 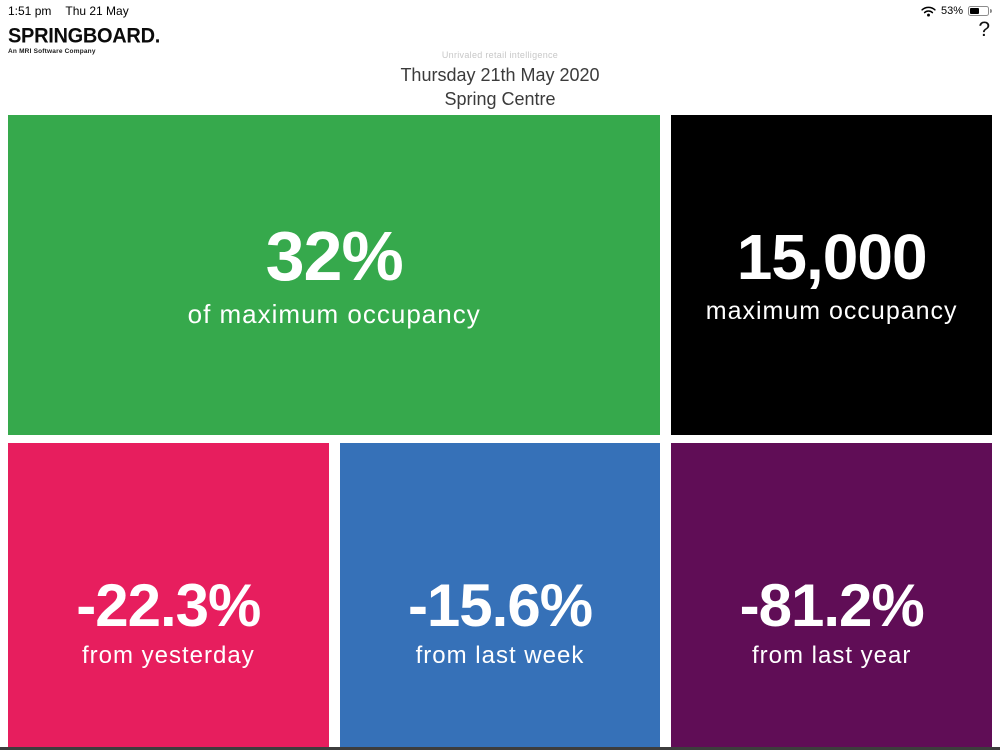 What do you see at coordinates (30, 11) in the screenshot?
I see `clock-label: 1:51 pm` at bounding box center [30, 11].